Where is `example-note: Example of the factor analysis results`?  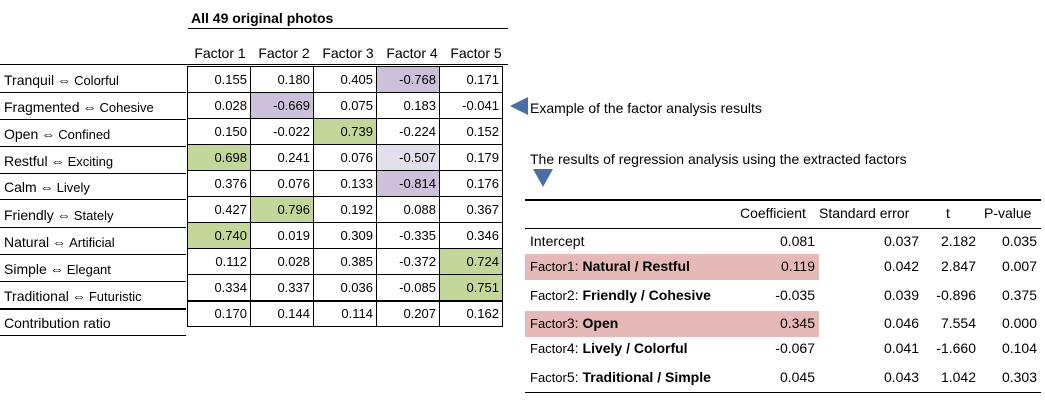
example-note: Example of the factor analysis results is located at coordinates (646, 108).